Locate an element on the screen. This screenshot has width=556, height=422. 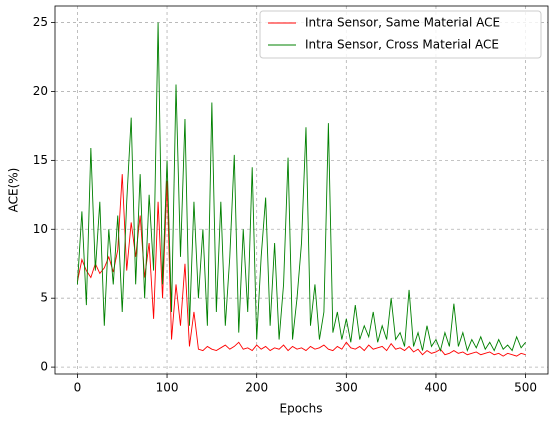
y-tick-label: 5 is located at coordinates (44, 298).